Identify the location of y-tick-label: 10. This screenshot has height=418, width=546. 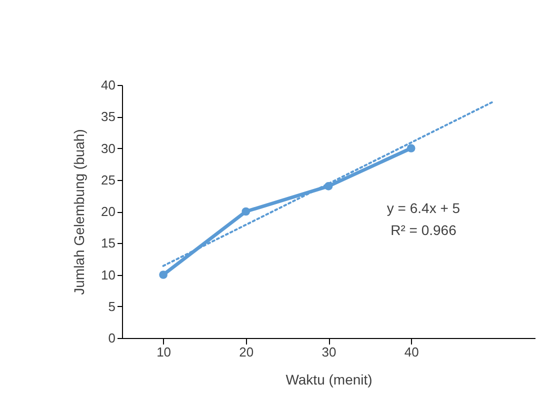
(108, 274).